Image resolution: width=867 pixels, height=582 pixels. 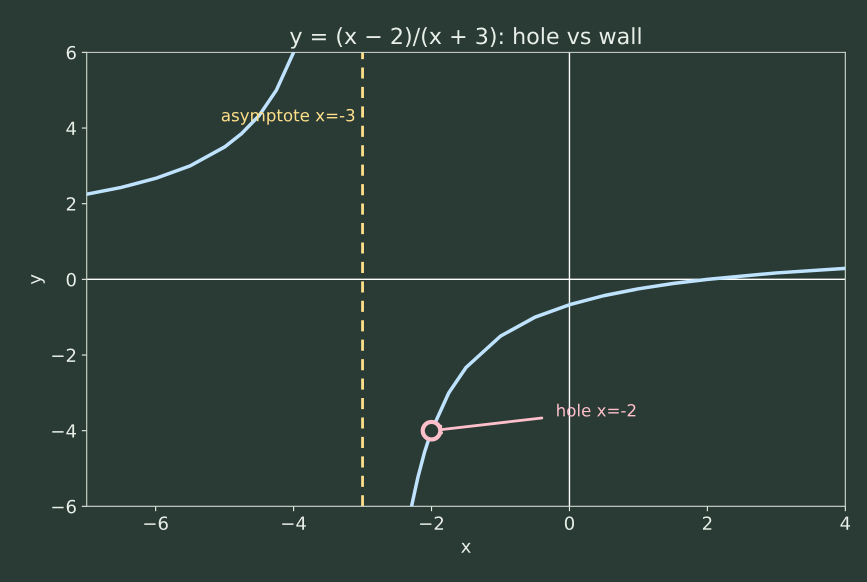 What do you see at coordinates (64, 355) in the screenshot?
I see `y-tick-label: −2` at bounding box center [64, 355].